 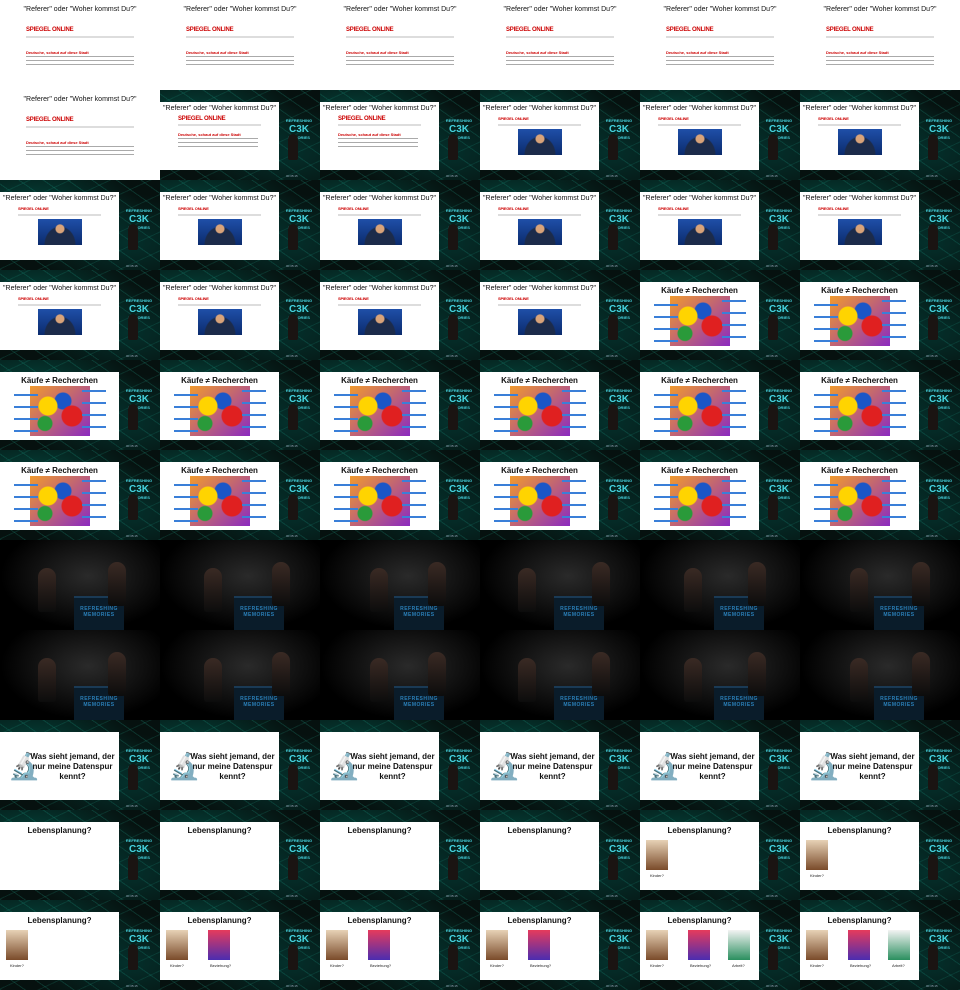 I want to click on slide: Käufe ≠ Recherchen, so click(x=379, y=496).